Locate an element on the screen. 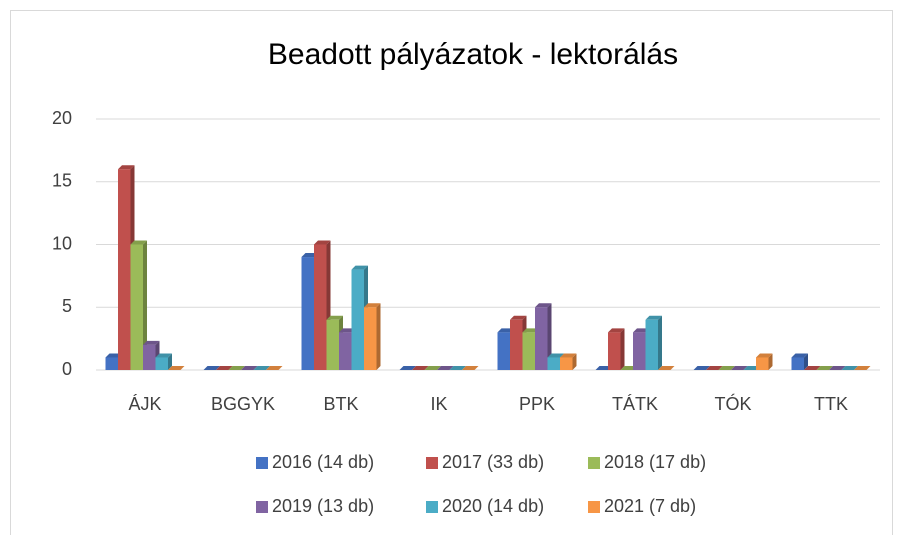 This screenshot has width=903, height=535. chart-title: Beadott pályázatok - lektorálás is located at coordinates (473, 54).